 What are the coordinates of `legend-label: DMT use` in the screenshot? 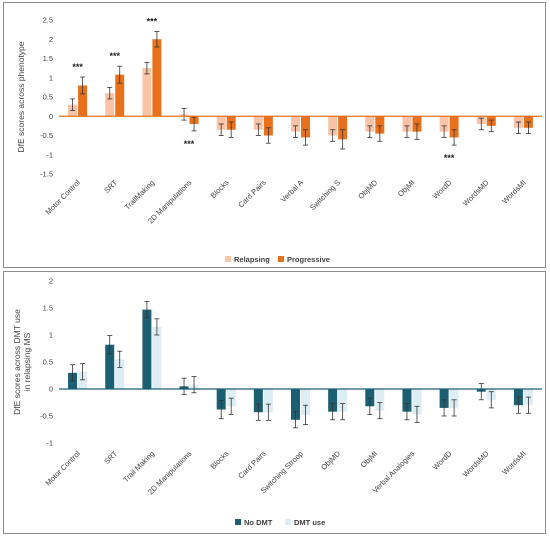 It's located at (309, 522).